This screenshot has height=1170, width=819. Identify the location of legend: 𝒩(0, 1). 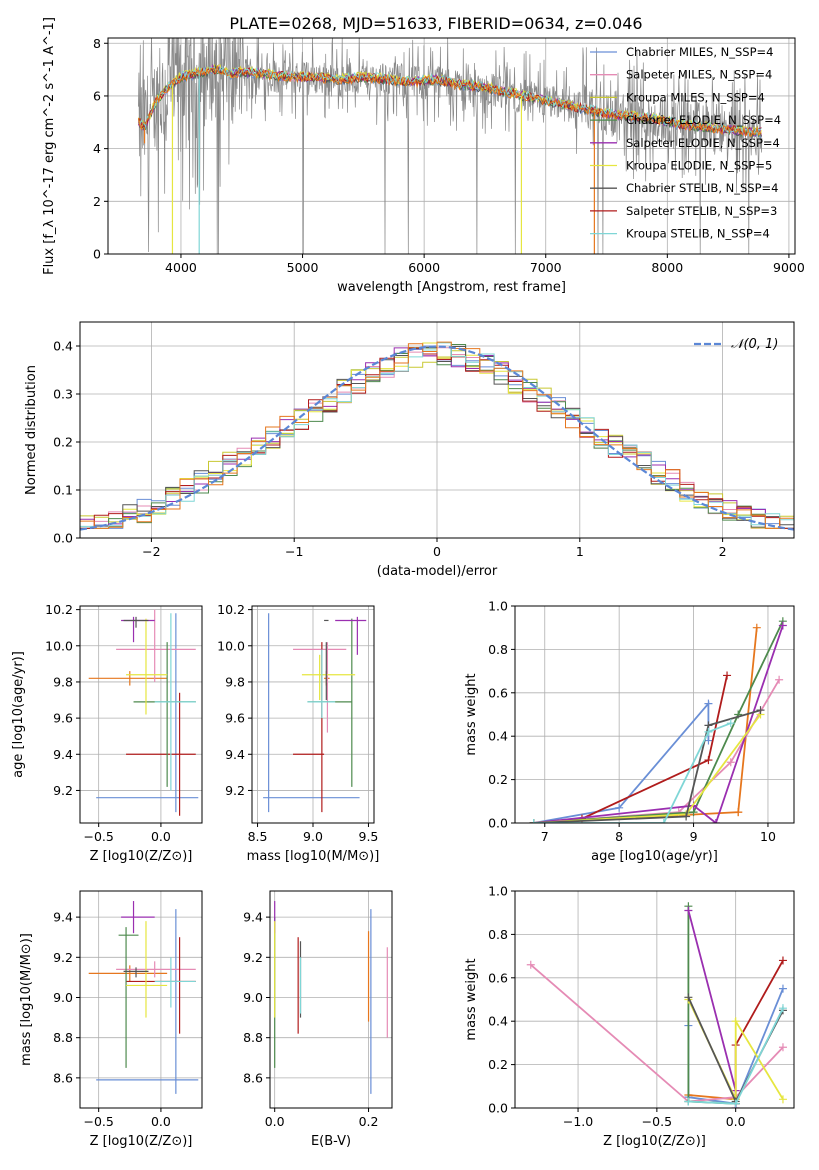
(736, 344).